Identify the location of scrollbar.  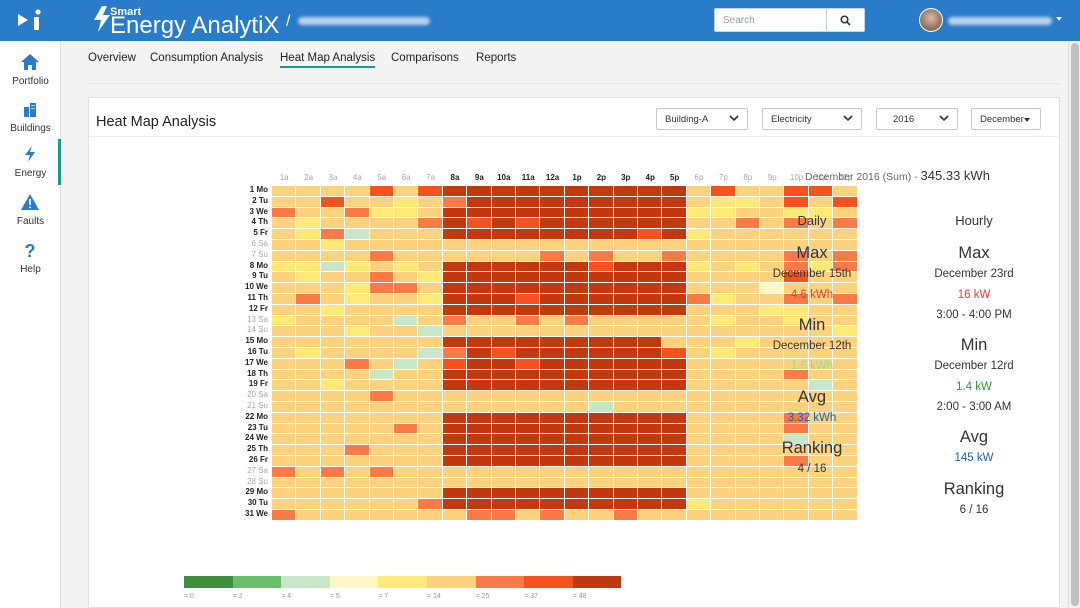
(1074, 324).